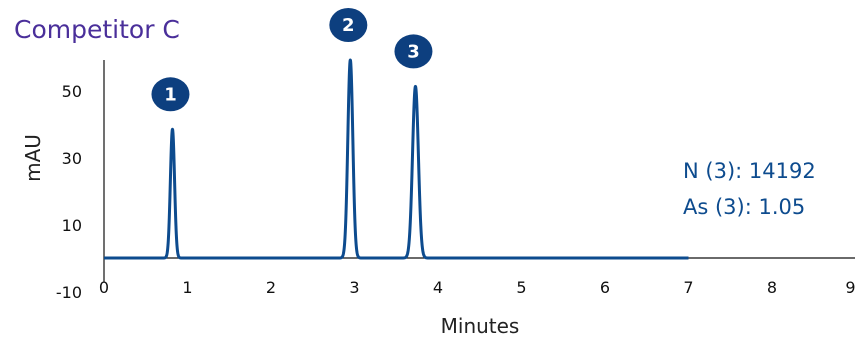  Describe the element at coordinates (72, 225) in the screenshot. I see `y-tick-label: 10` at that location.